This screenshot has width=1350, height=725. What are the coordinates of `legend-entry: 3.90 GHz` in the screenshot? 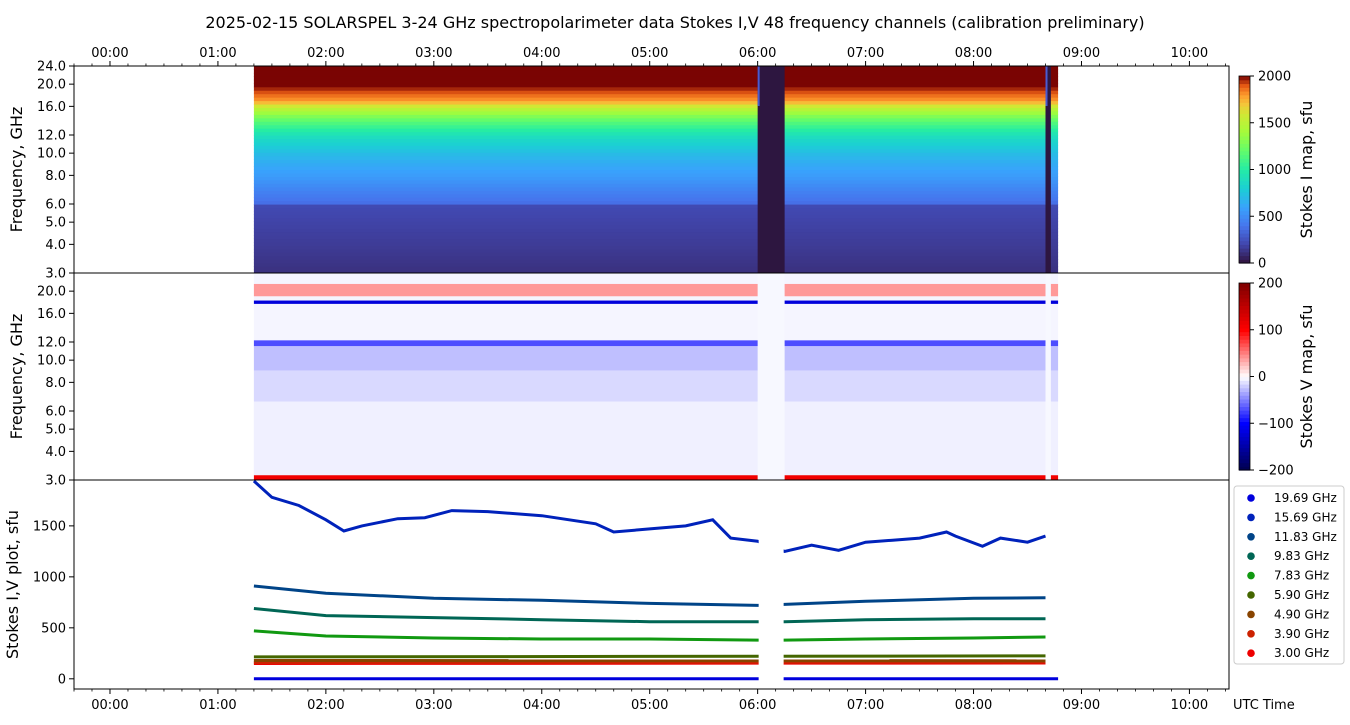 It's located at (1301, 634).